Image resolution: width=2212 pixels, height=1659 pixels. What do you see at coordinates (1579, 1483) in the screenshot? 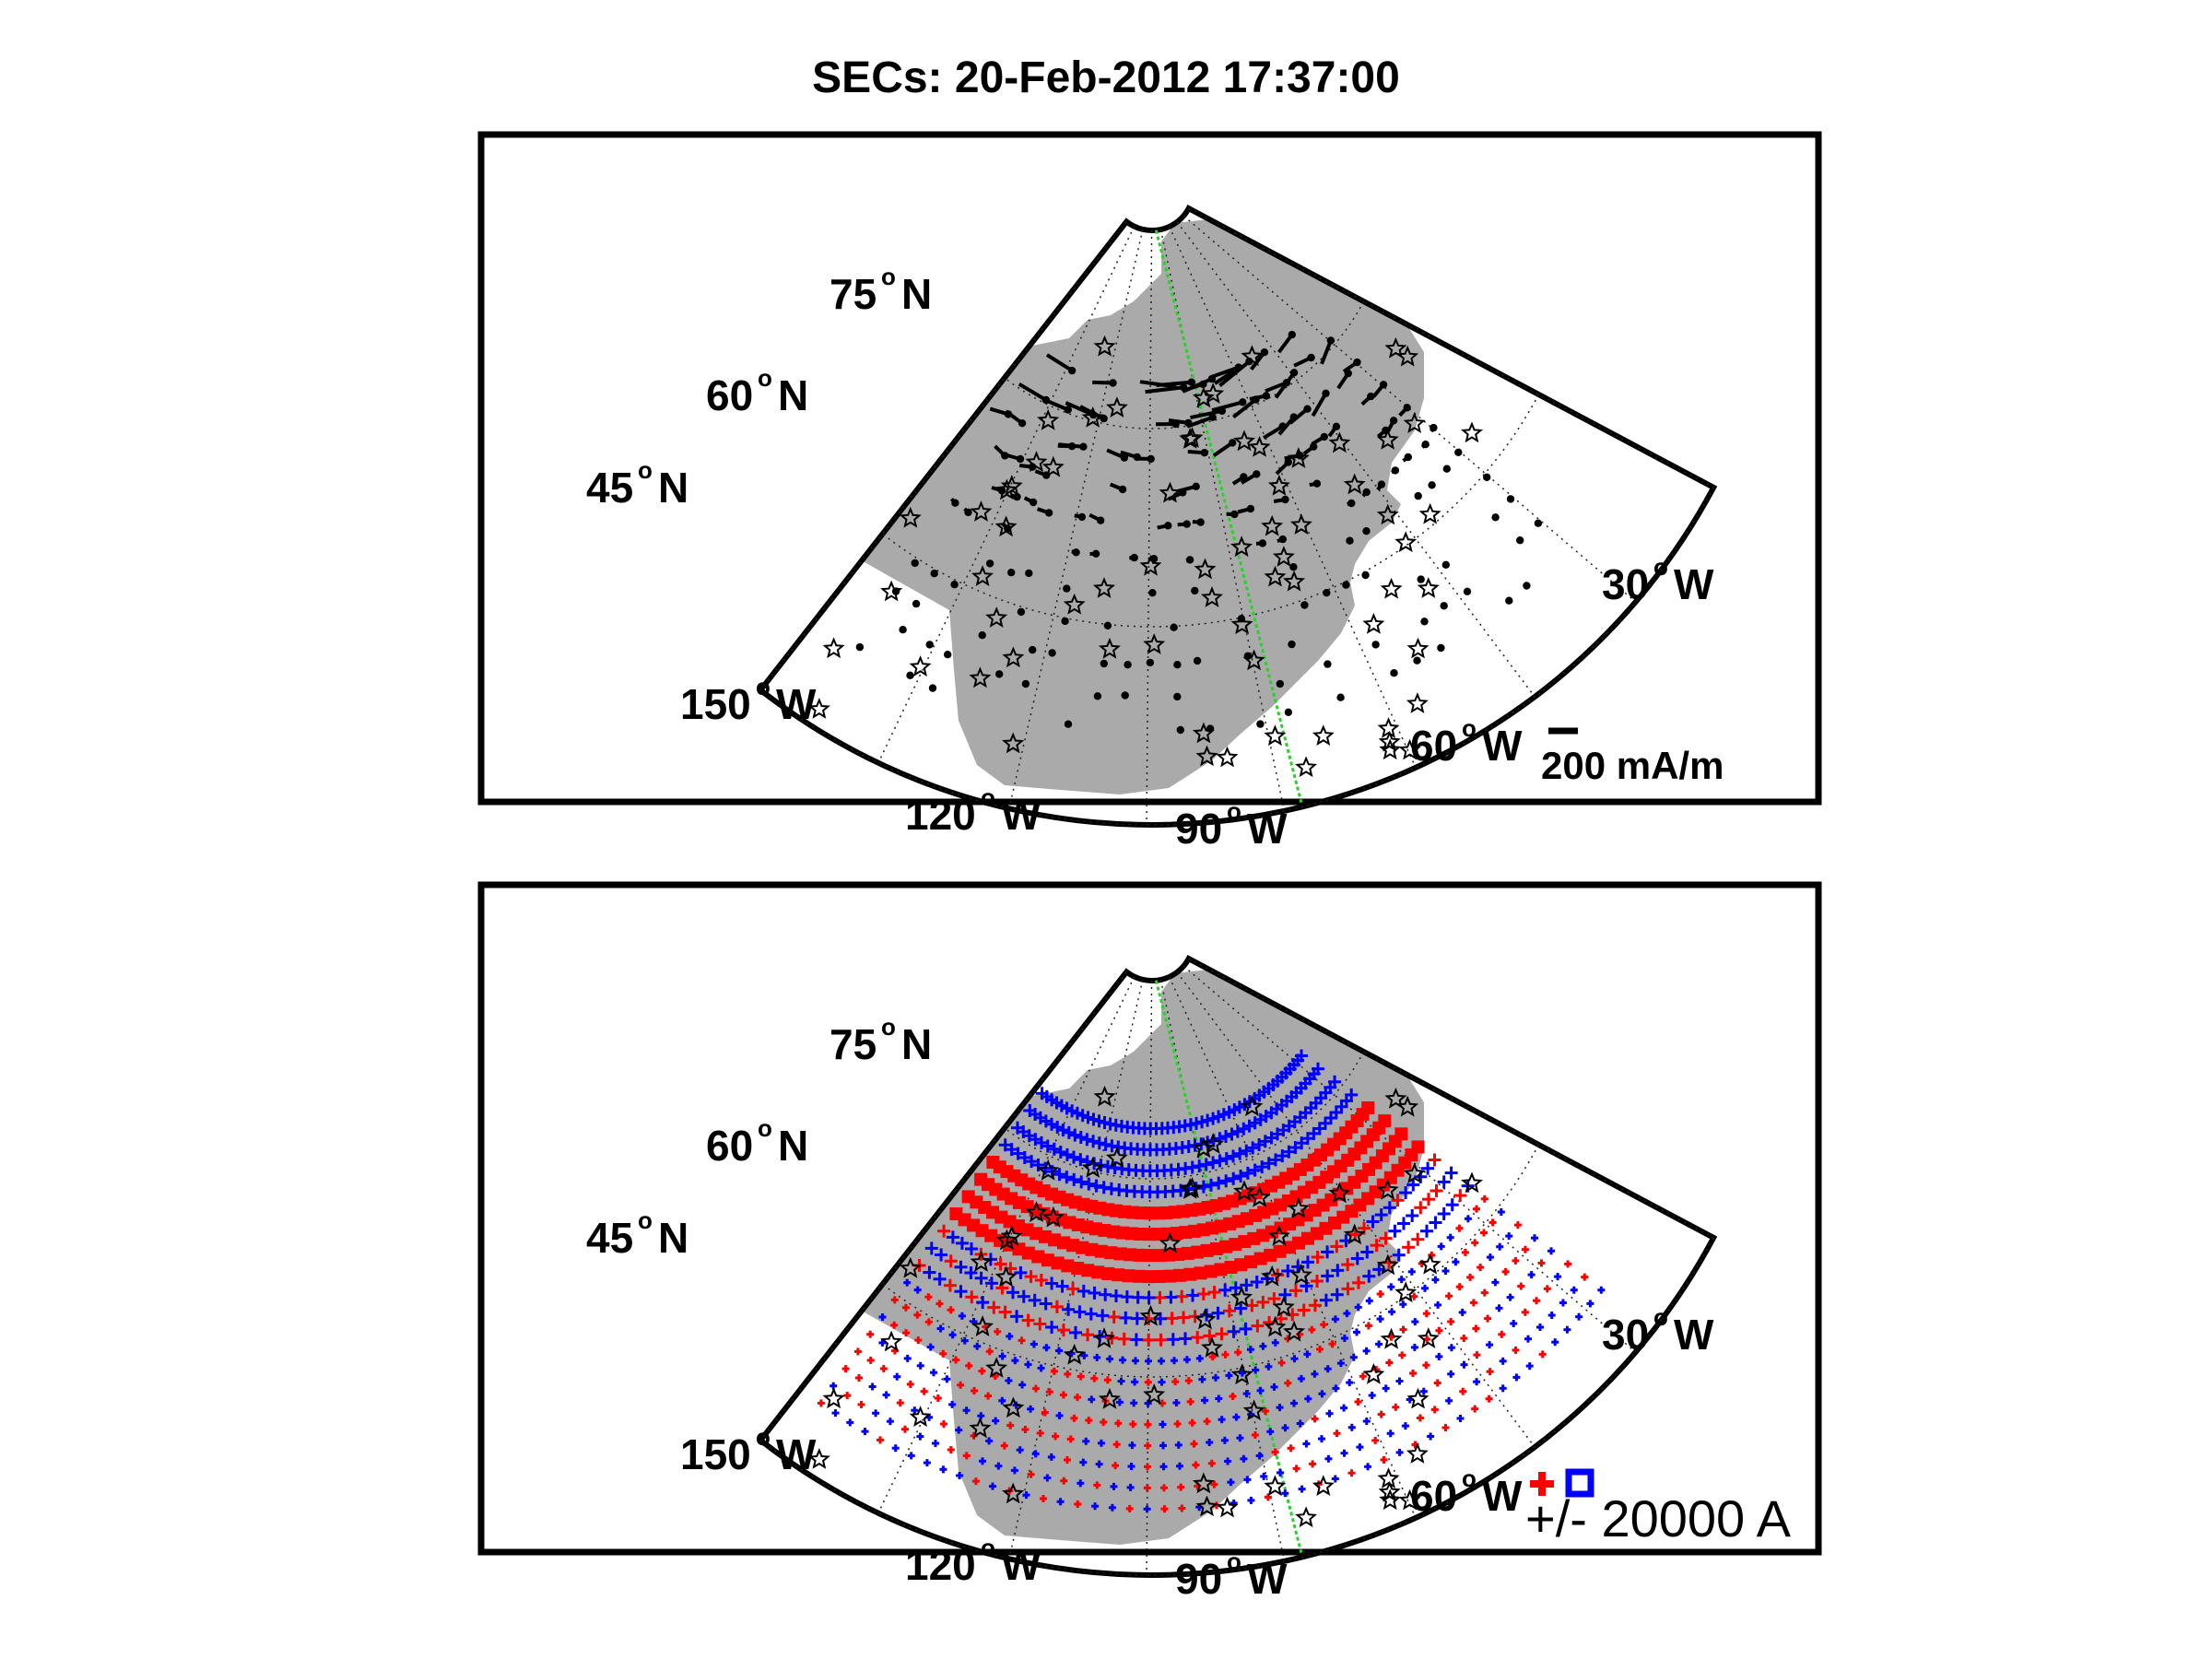
I see `negative-symbol` at bounding box center [1579, 1483].